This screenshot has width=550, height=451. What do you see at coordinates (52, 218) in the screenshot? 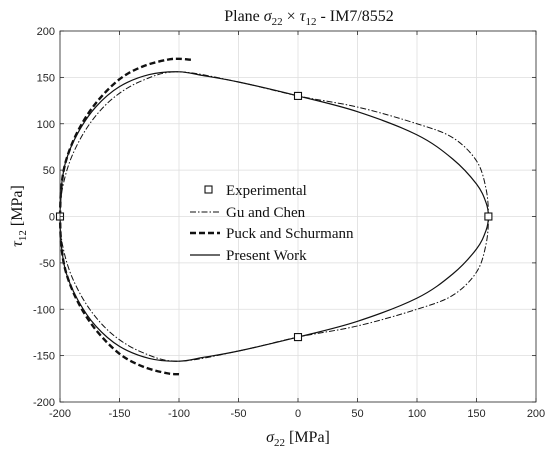
I see `y-tick-label: 0` at bounding box center [52, 218].